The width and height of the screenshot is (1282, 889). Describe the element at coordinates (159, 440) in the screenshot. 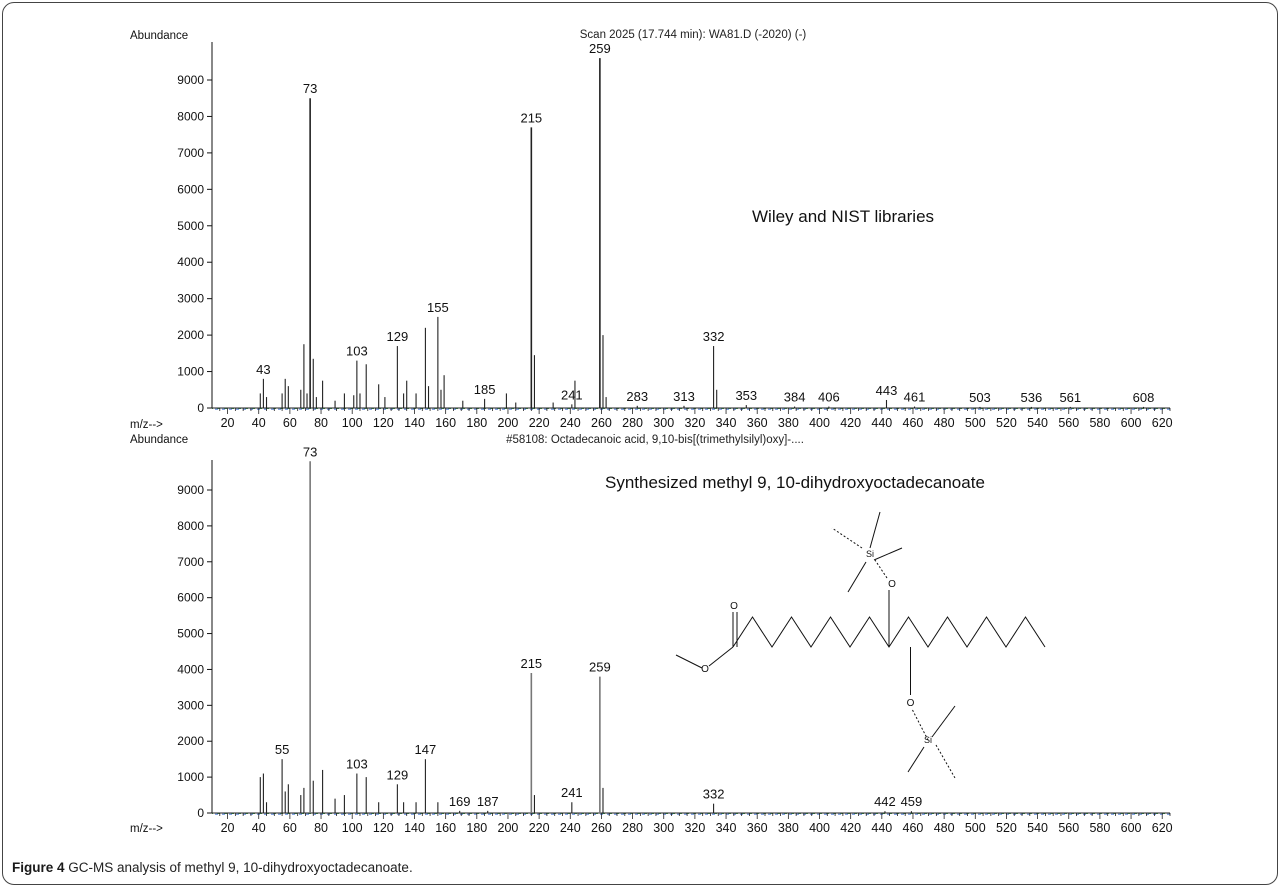

I see `y-axis-label: Abundance` at that location.